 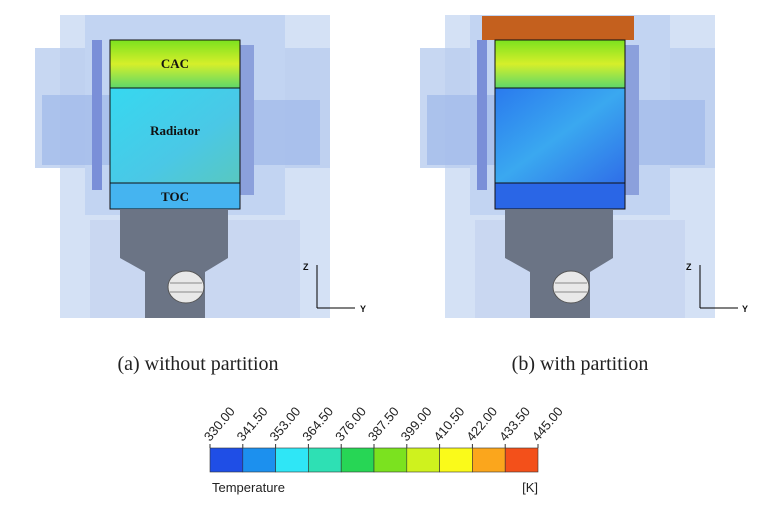 What do you see at coordinates (514, 424) in the screenshot?
I see `tick-label: 433.50` at bounding box center [514, 424].